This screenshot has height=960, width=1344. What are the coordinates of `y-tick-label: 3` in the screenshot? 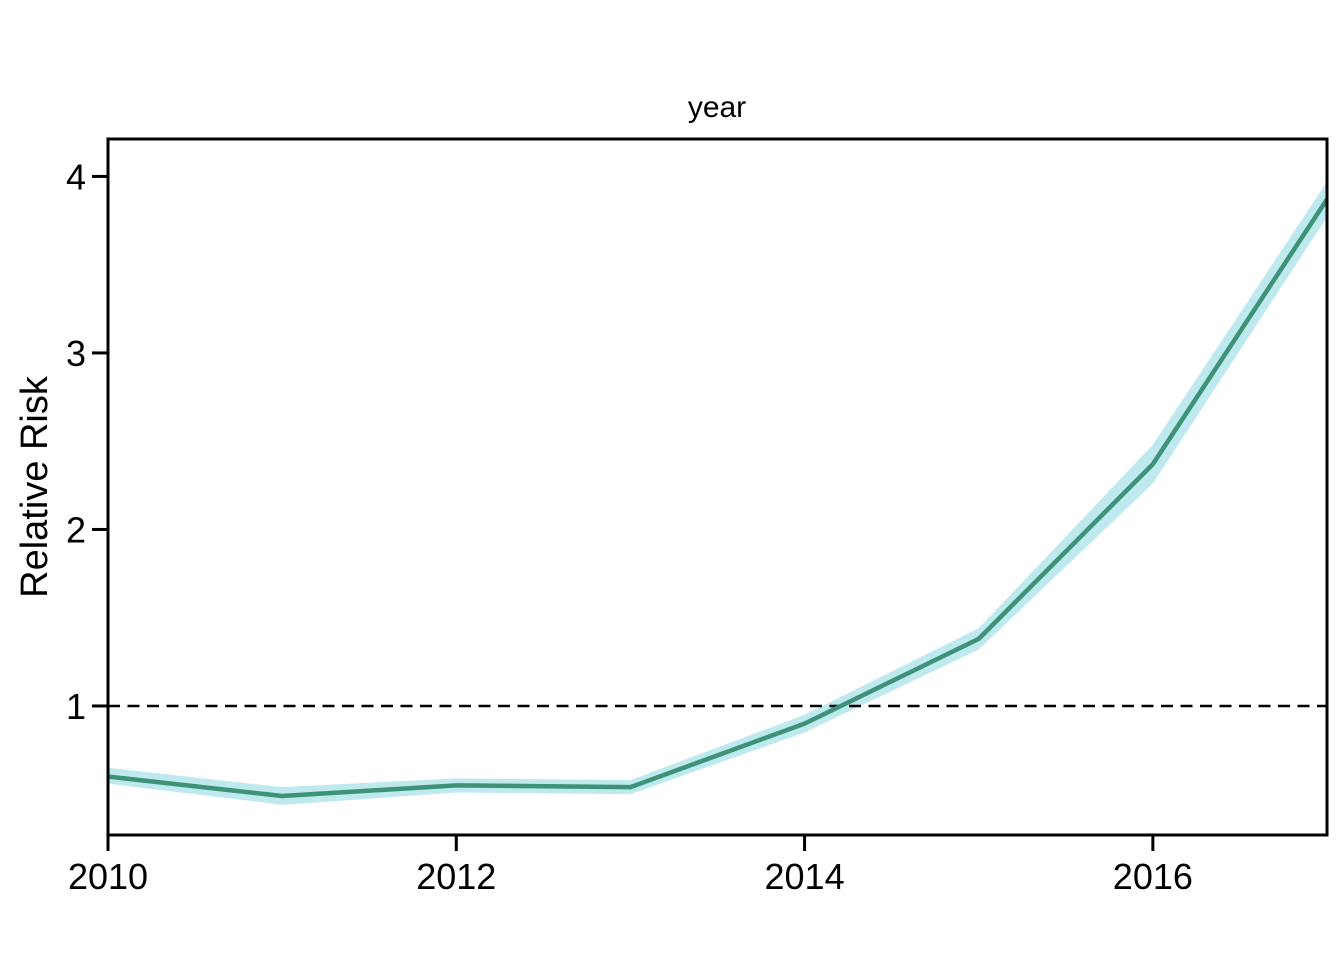 It's located at (76, 353).